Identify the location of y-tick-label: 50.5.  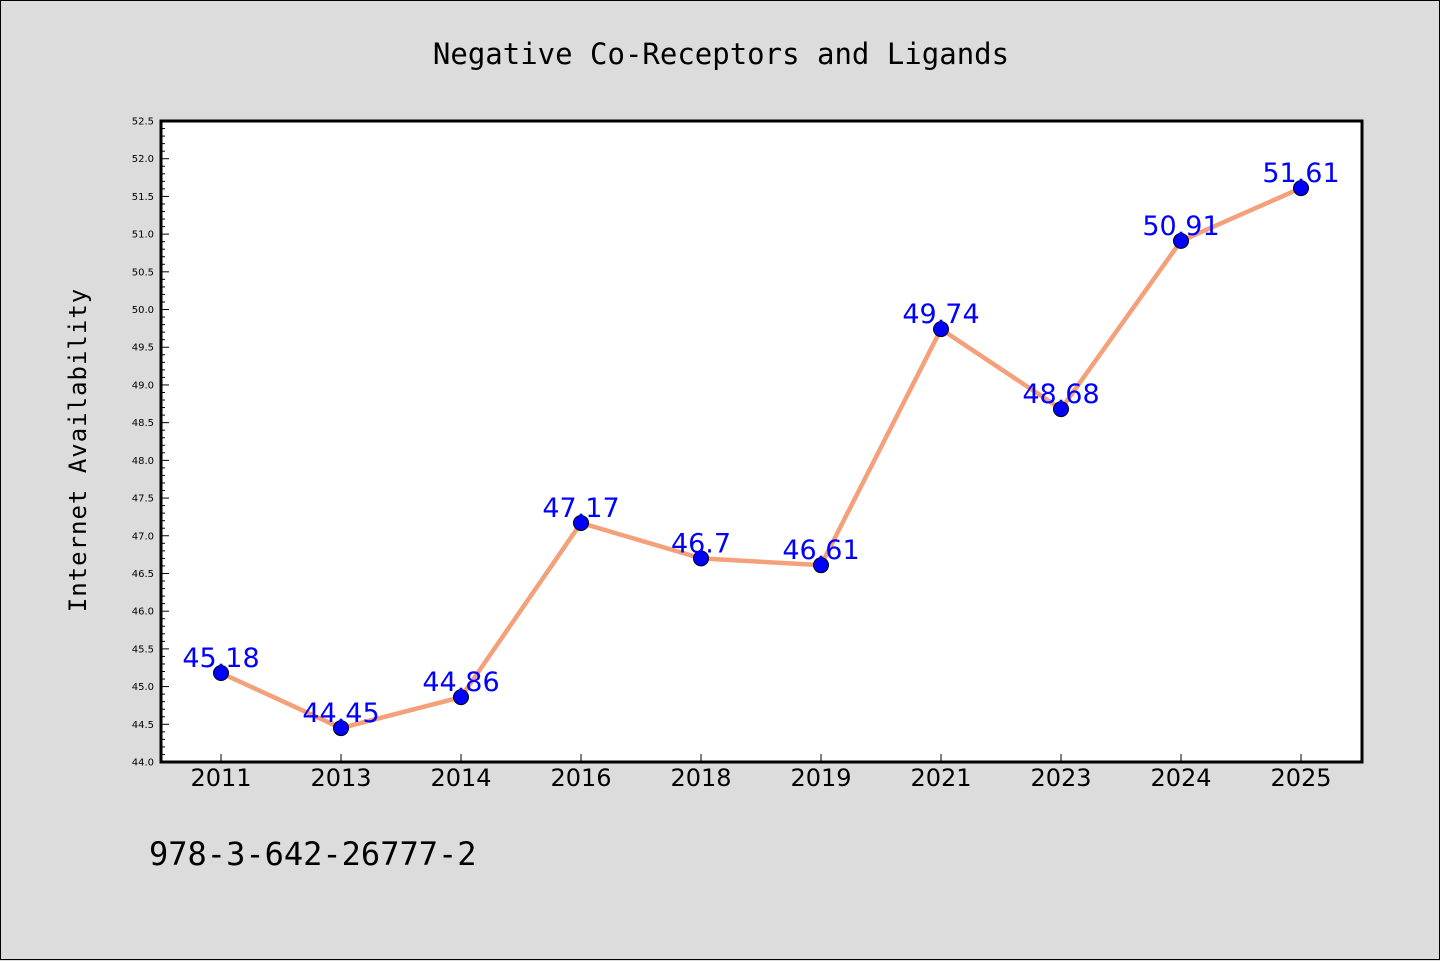
(143, 272).